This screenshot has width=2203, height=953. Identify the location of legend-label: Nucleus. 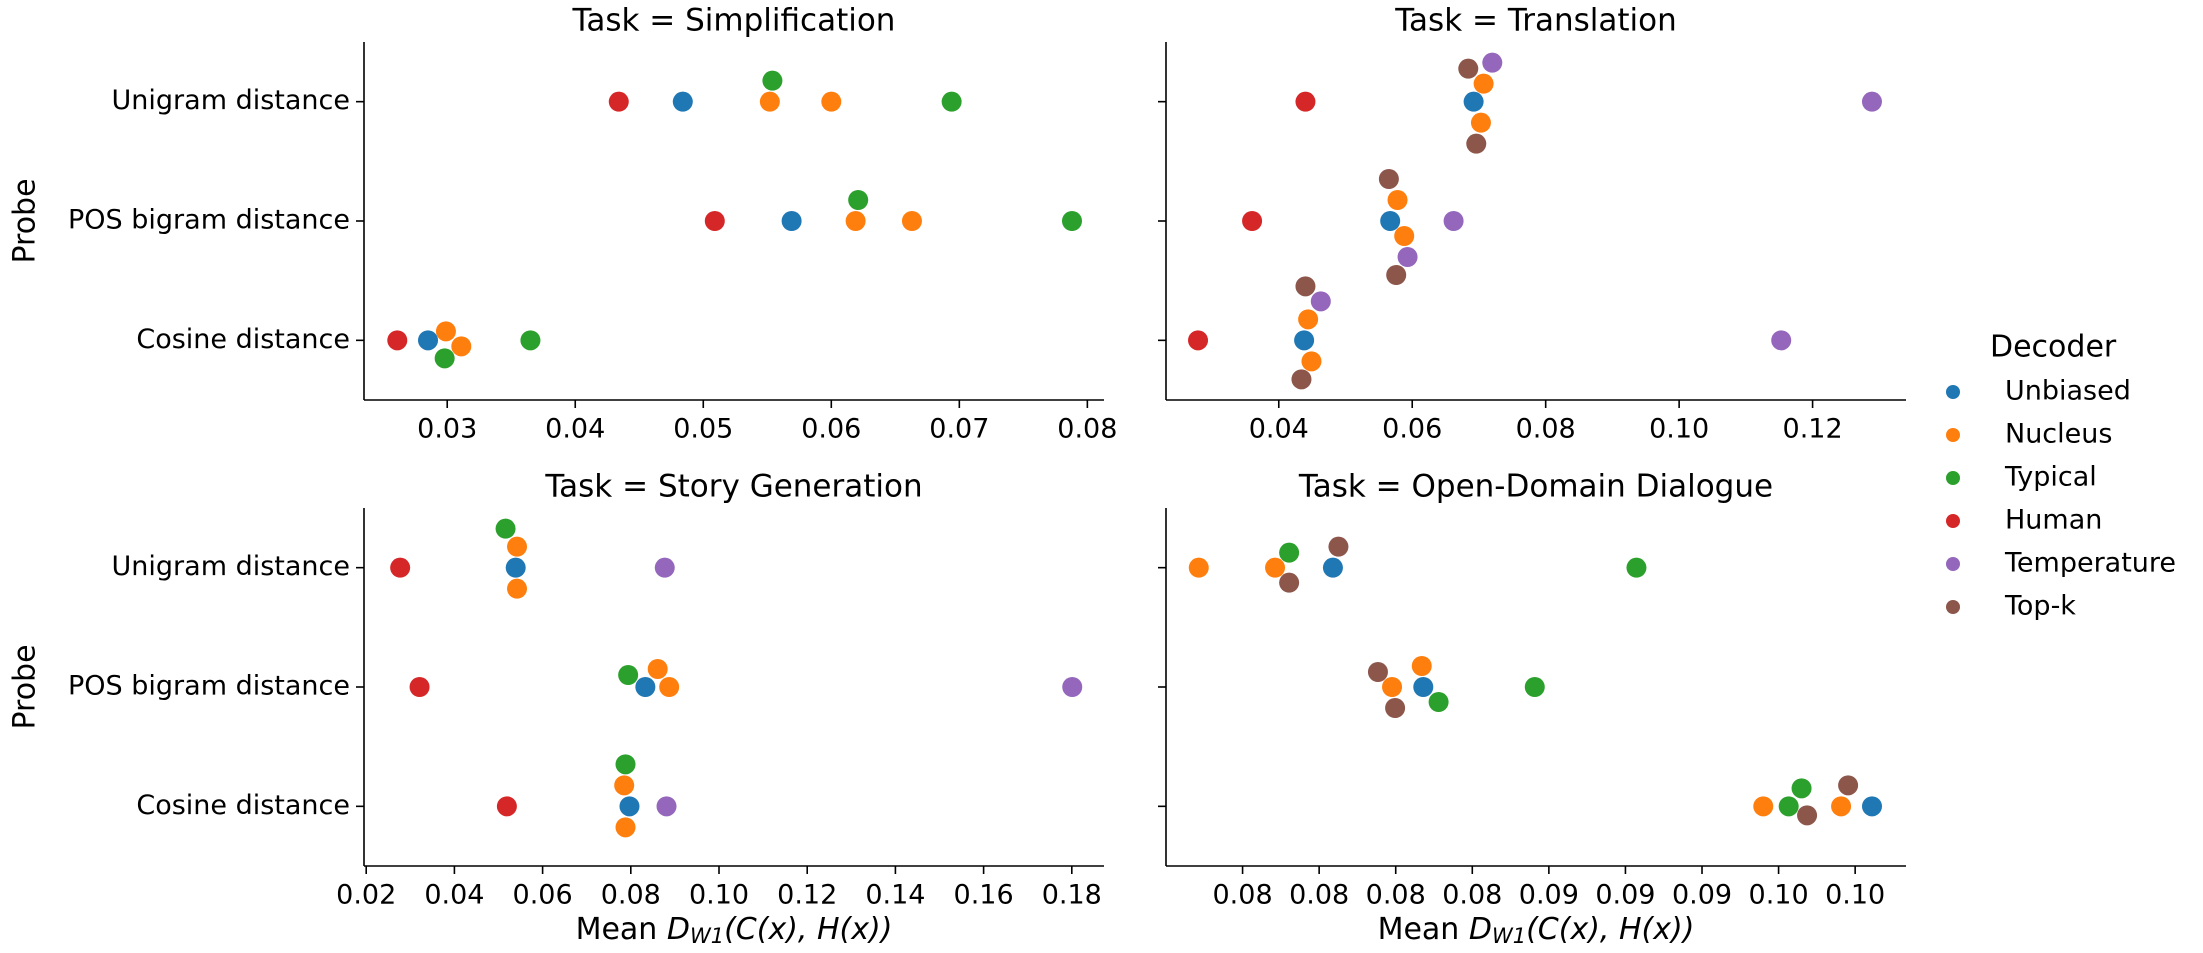
(2058, 434).